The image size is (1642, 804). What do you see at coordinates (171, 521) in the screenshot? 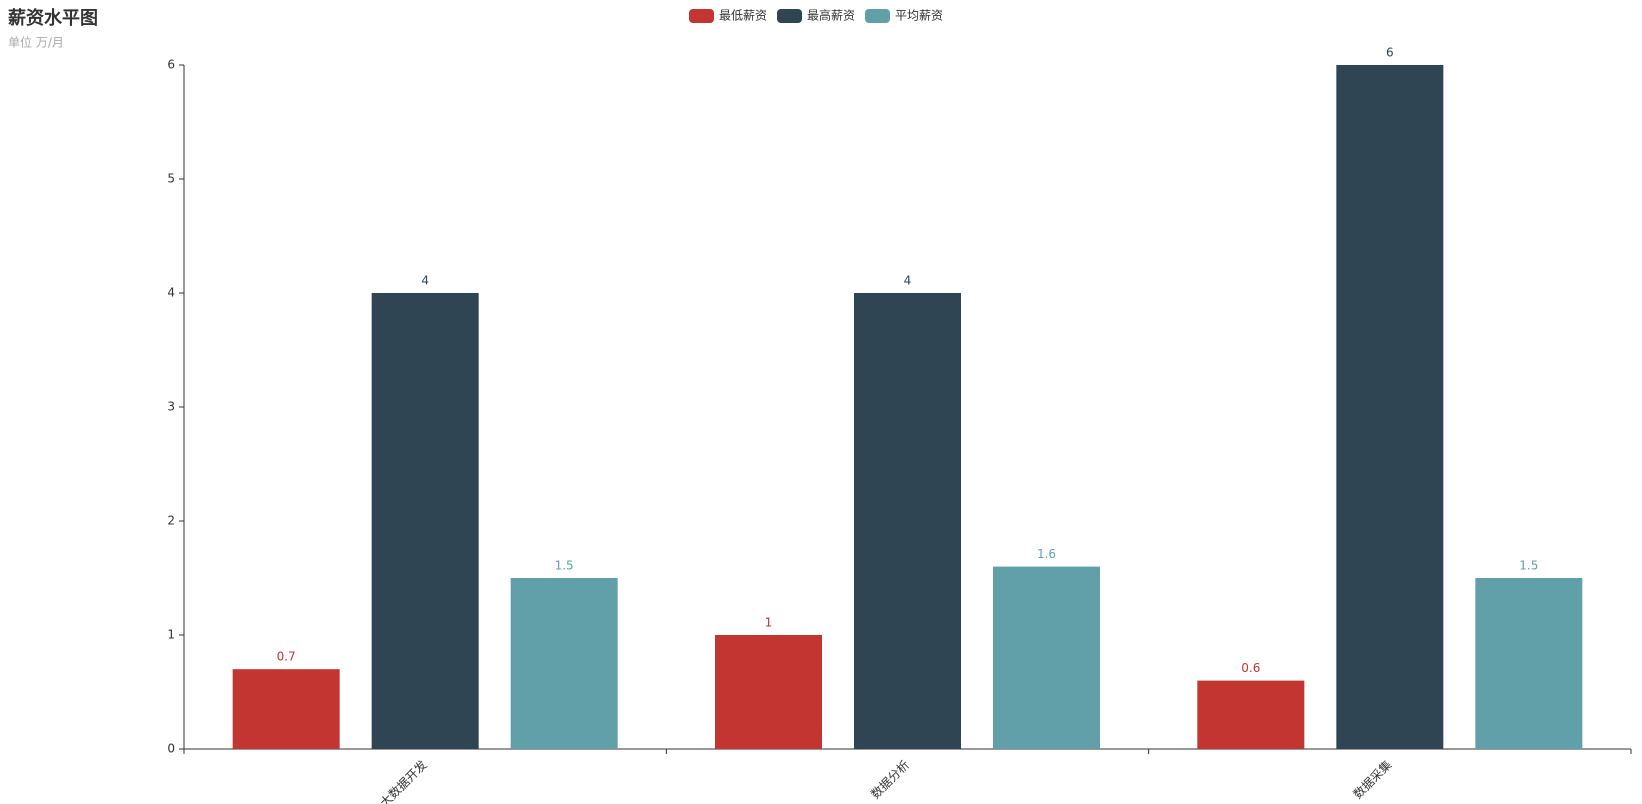
I see `y-tick-label: 2` at bounding box center [171, 521].